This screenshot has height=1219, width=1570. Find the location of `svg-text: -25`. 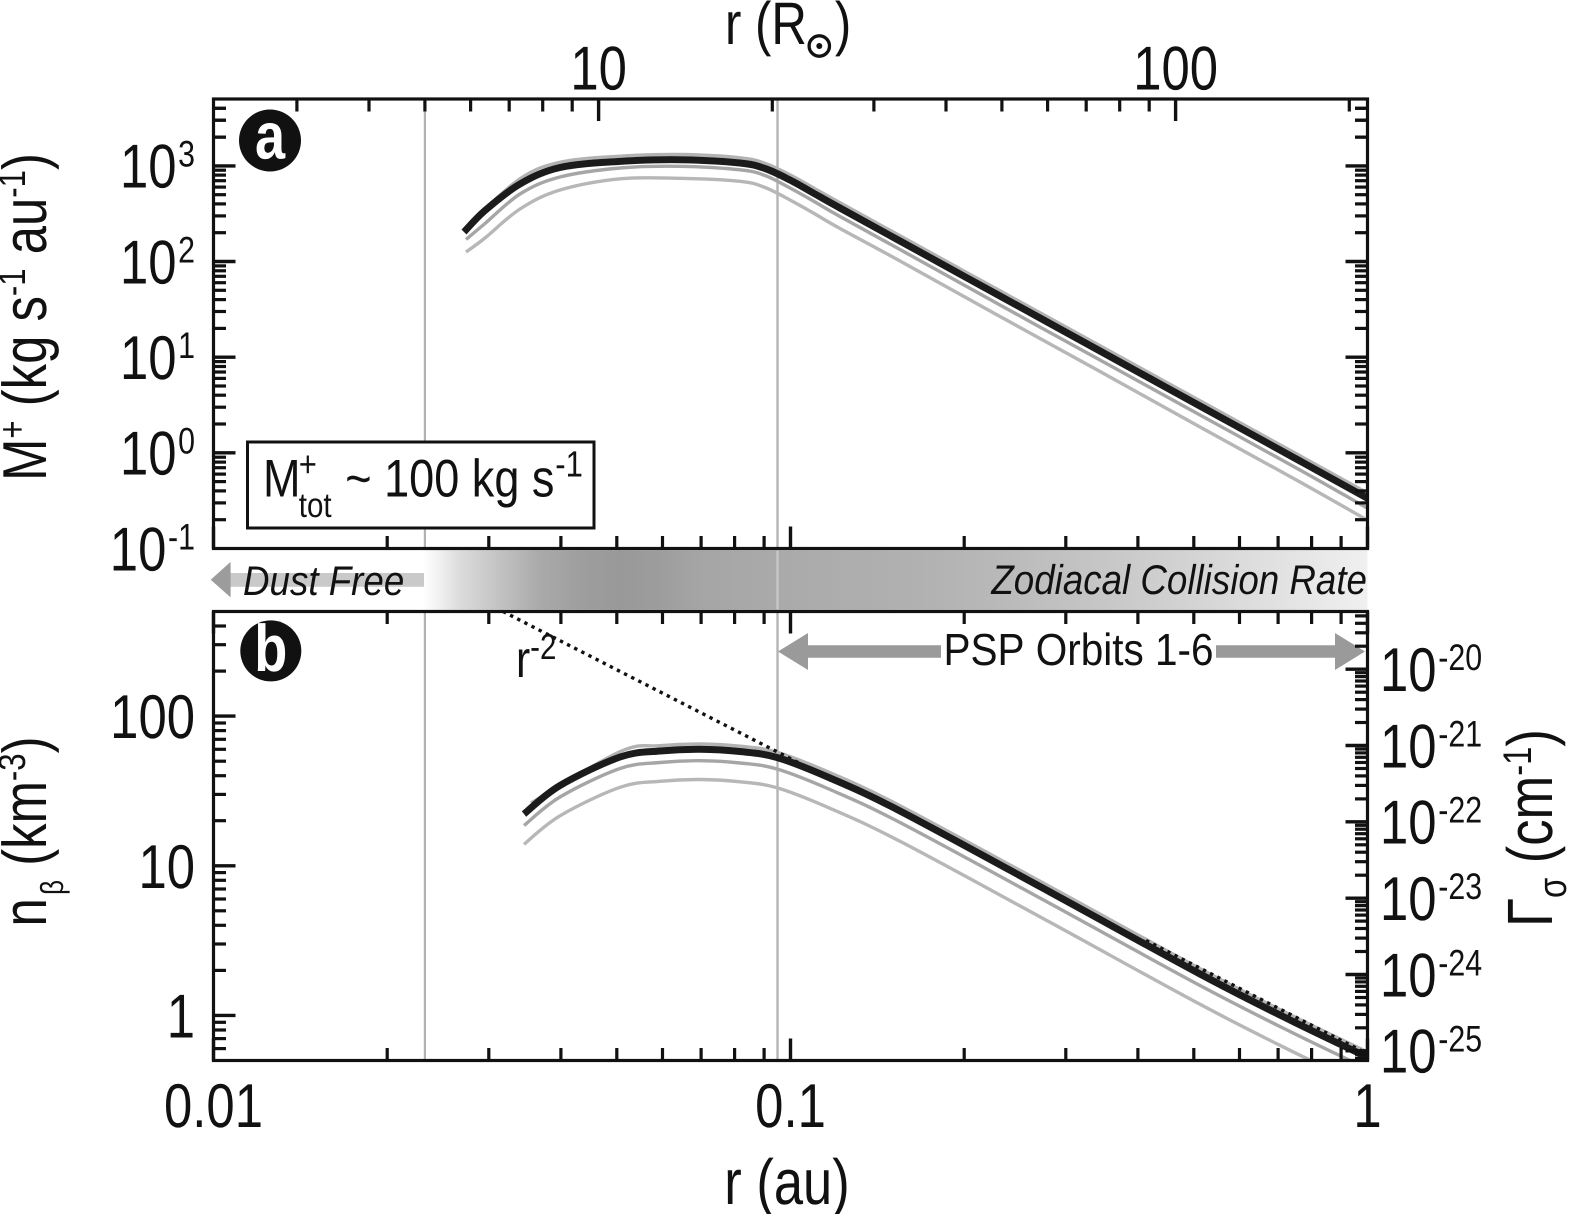

svg-text: -25 is located at coordinates (1460, 1039).